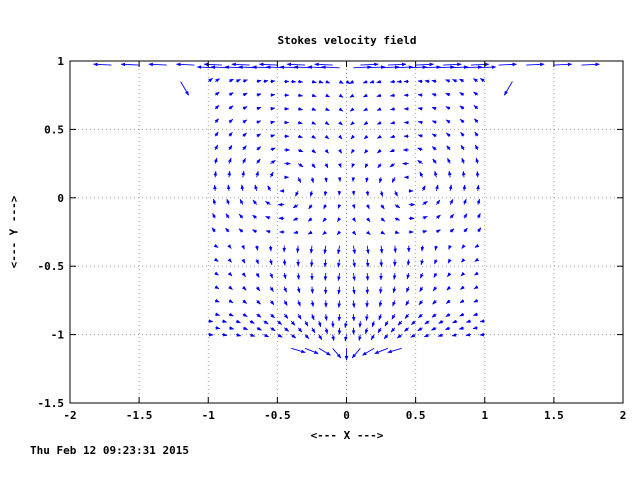 The image size is (640, 480). What do you see at coordinates (60, 61) in the screenshot?
I see `y-tick-label: 1` at bounding box center [60, 61].